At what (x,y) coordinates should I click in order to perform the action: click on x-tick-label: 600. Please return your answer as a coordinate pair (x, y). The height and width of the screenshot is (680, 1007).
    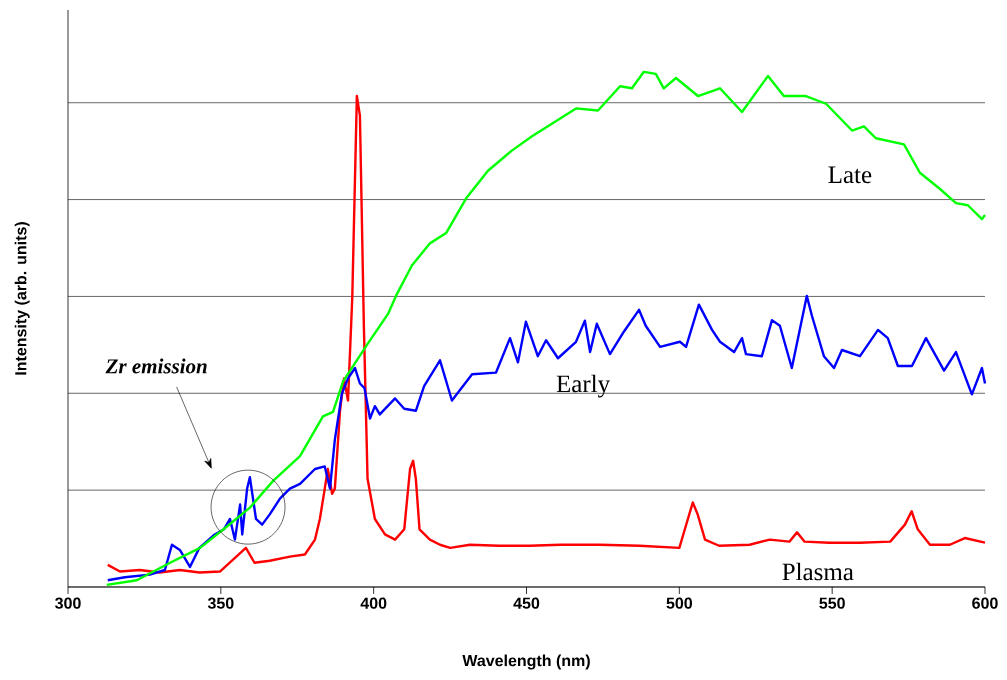
    Looking at the image, I should click on (985, 603).